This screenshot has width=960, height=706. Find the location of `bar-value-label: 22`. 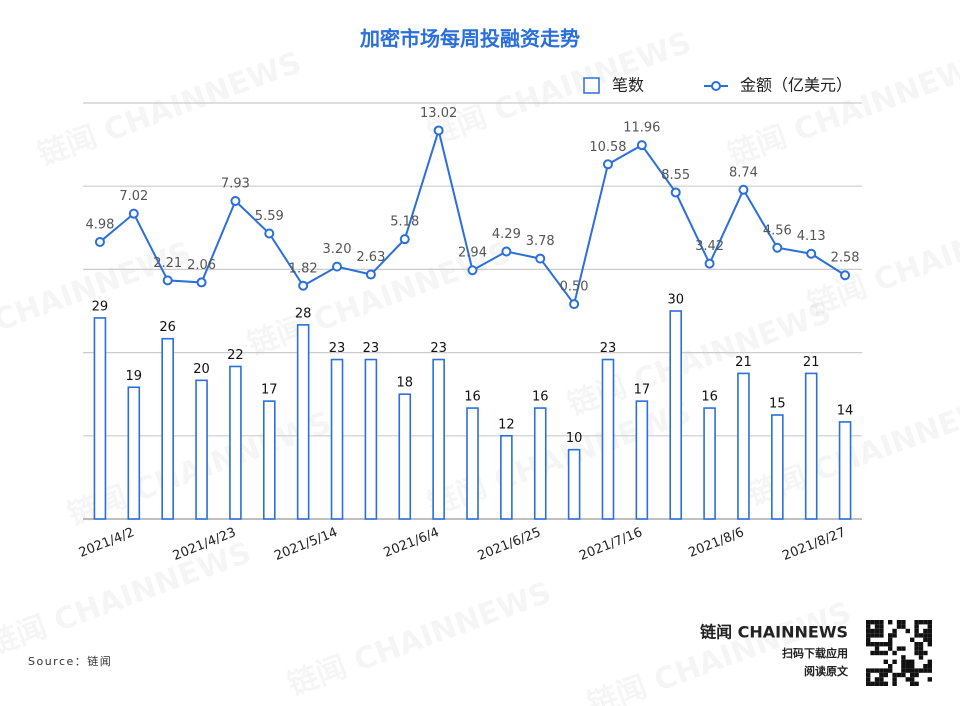

bar-value-label: 22 is located at coordinates (235, 355).